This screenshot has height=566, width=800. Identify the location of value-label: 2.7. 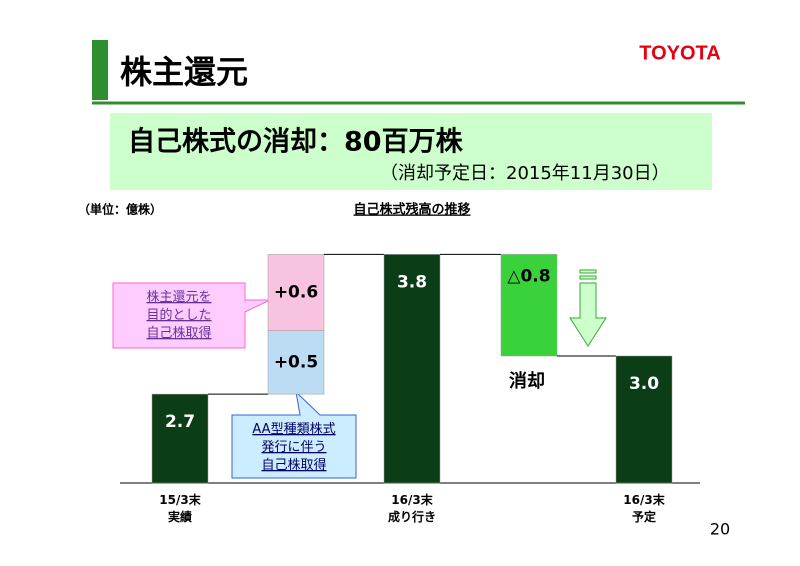
(180, 422).